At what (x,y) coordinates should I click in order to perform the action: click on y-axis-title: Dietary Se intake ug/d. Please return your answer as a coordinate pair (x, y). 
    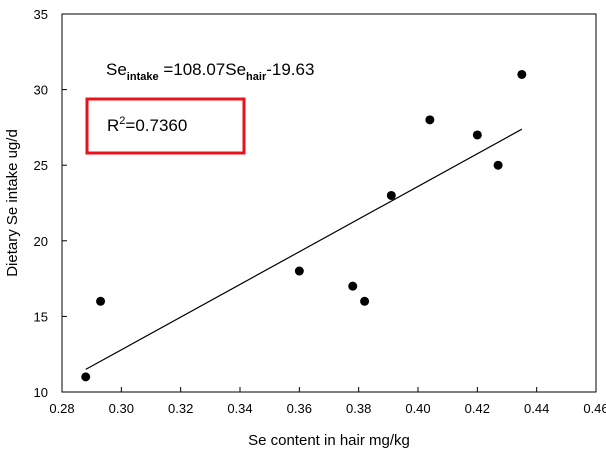
    Looking at the image, I should click on (12, 203).